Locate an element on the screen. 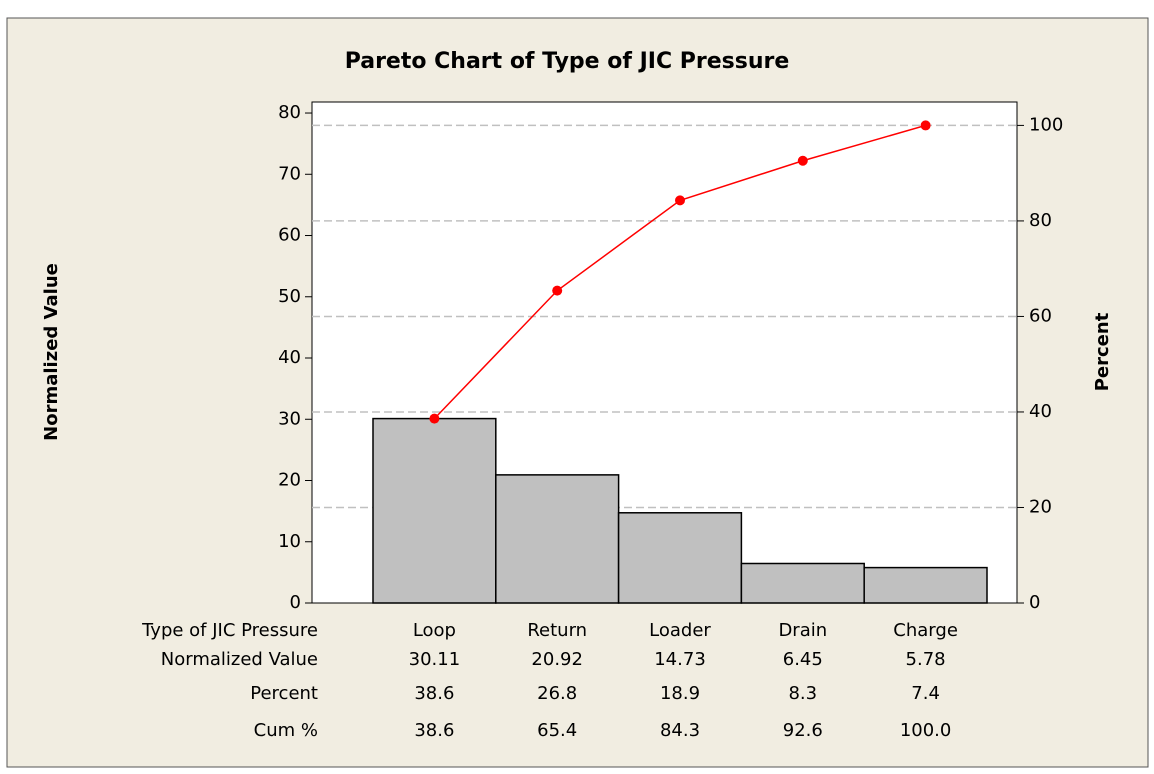 The height and width of the screenshot is (774, 1154). y2-tick-label: 0 is located at coordinates (1034, 602).